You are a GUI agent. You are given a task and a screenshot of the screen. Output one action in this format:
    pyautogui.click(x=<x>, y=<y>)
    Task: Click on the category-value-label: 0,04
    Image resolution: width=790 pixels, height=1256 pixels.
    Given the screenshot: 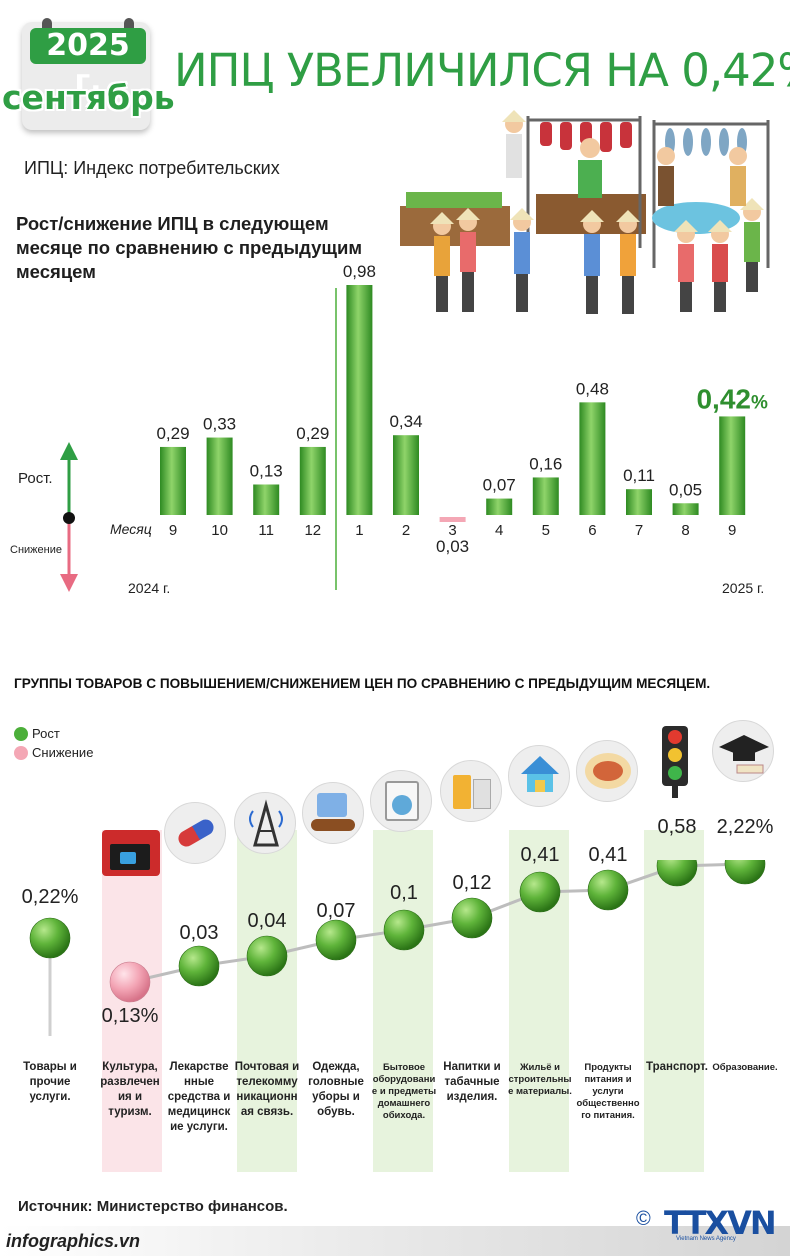 What is the action you would take?
    pyautogui.click(x=267, y=921)
    